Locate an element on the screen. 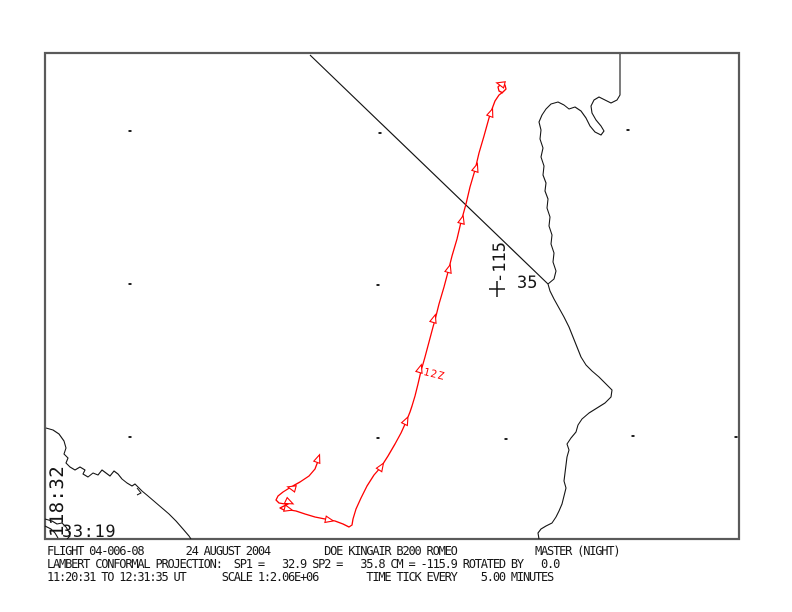 This screenshot has width=792, height=612. river-border-line is located at coordinates (579, 297).